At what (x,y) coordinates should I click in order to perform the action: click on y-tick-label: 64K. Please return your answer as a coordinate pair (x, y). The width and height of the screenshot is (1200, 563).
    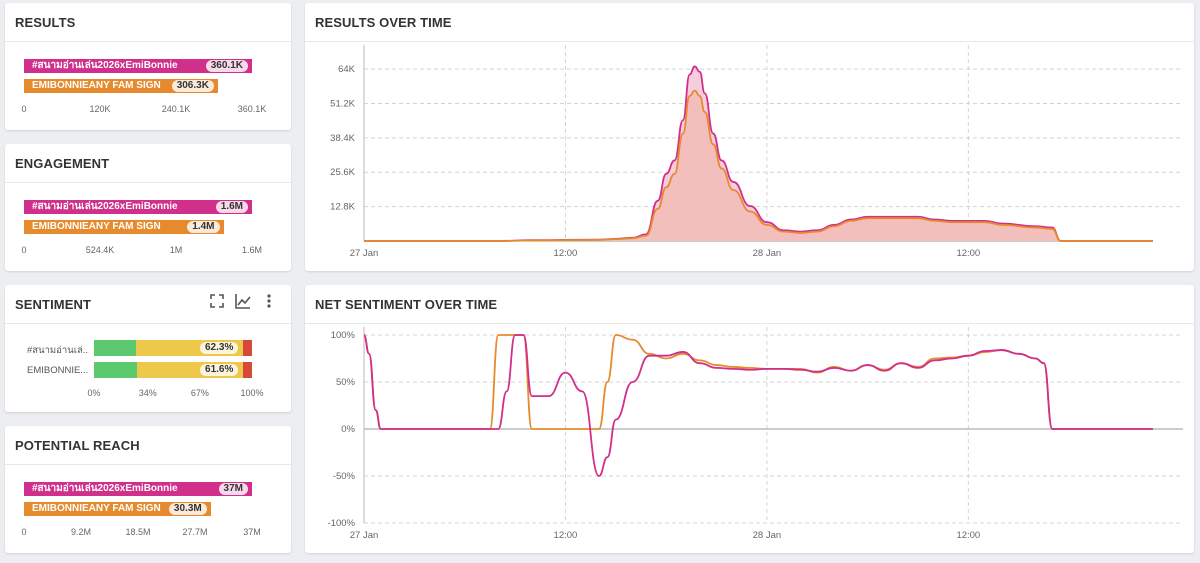
    Looking at the image, I should click on (347, 69).